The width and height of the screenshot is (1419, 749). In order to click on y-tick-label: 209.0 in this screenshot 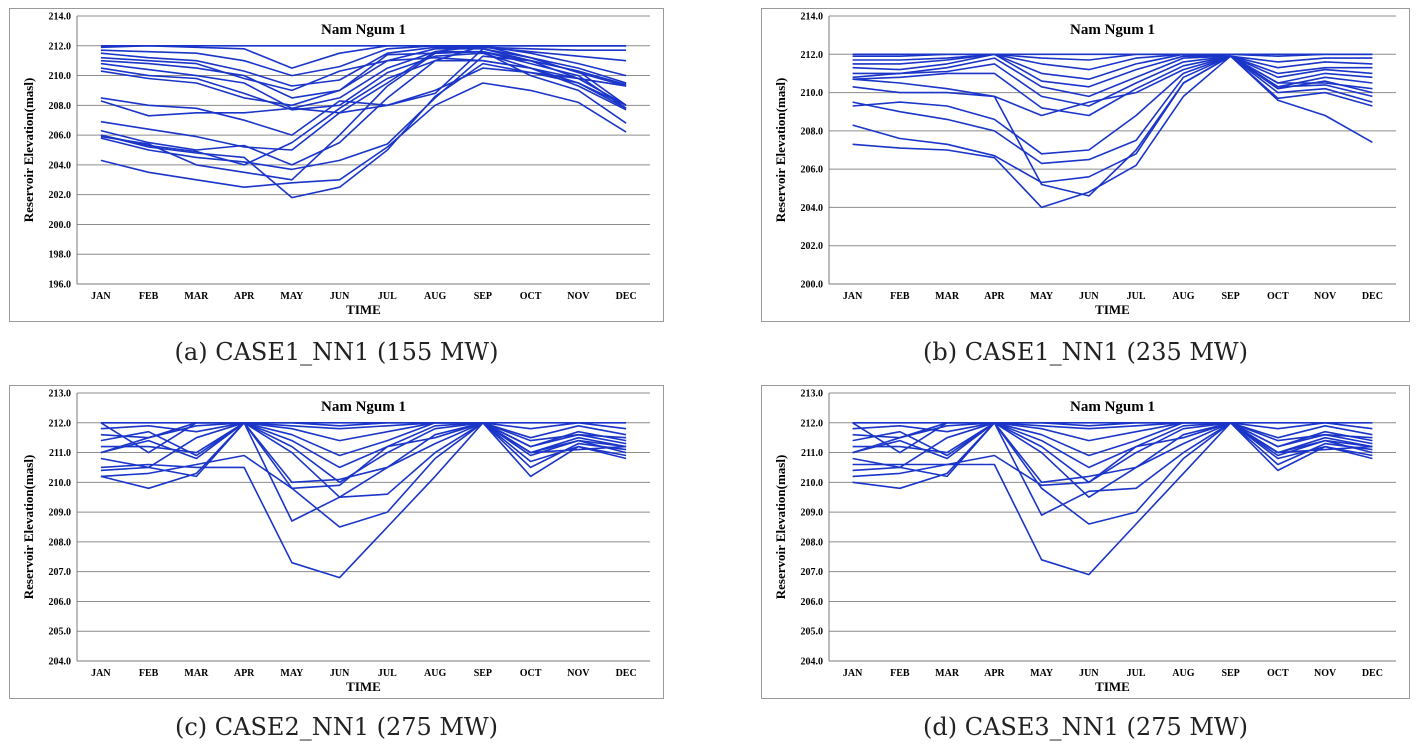, I will do `click(812, 513)`.